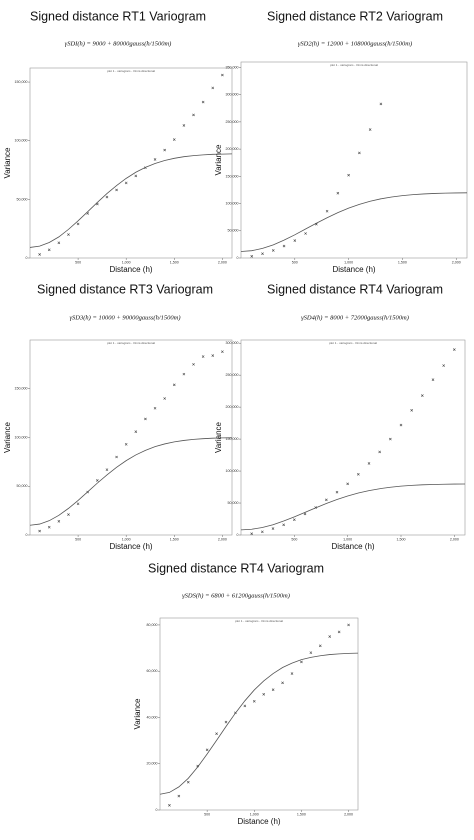 The image size is (474, 840). I want to click on y-tick-label: 20,000, so click(152, 764).